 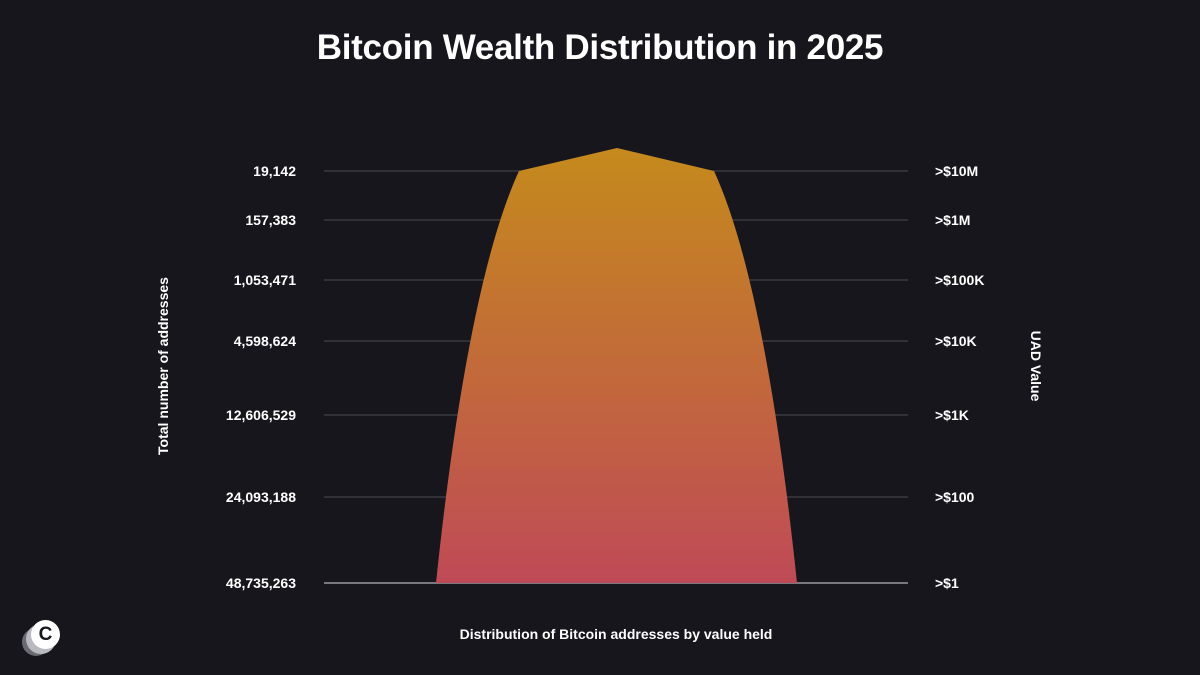 What do you see at coordinates (952, 415) in the screenshot?
I see `y2-tick-label: >$1K` at bounding box center [952, 415].